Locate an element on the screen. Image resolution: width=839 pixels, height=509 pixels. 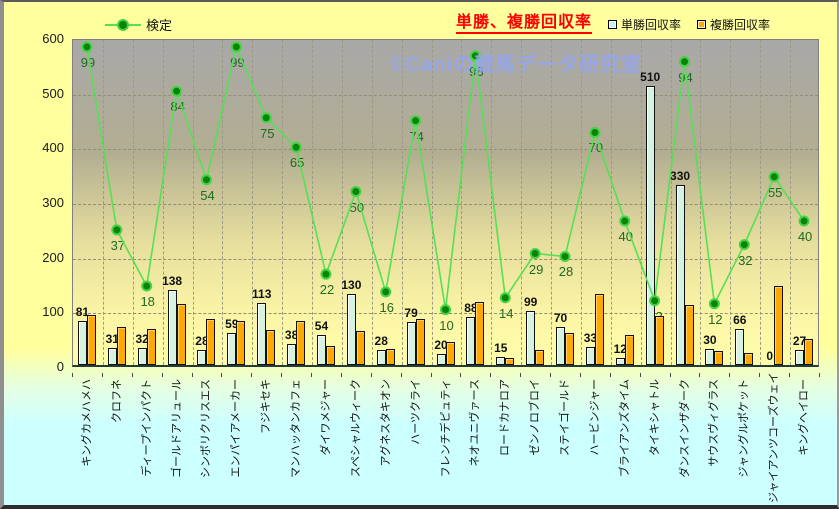
x-category-label: ジャングルポケット is located at coordinates (744, 428).